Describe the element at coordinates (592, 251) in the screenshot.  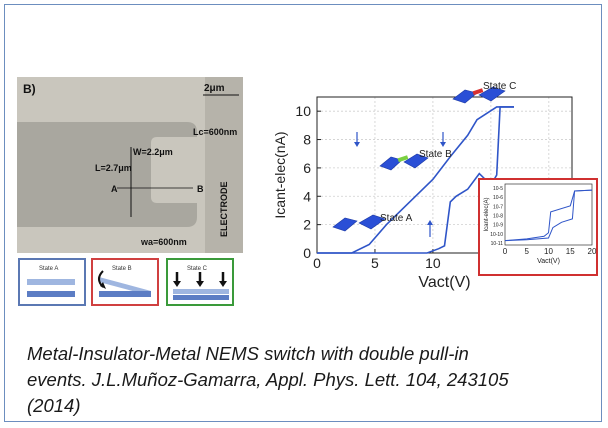
I see `inset-x-tick-label: 20` at that location.